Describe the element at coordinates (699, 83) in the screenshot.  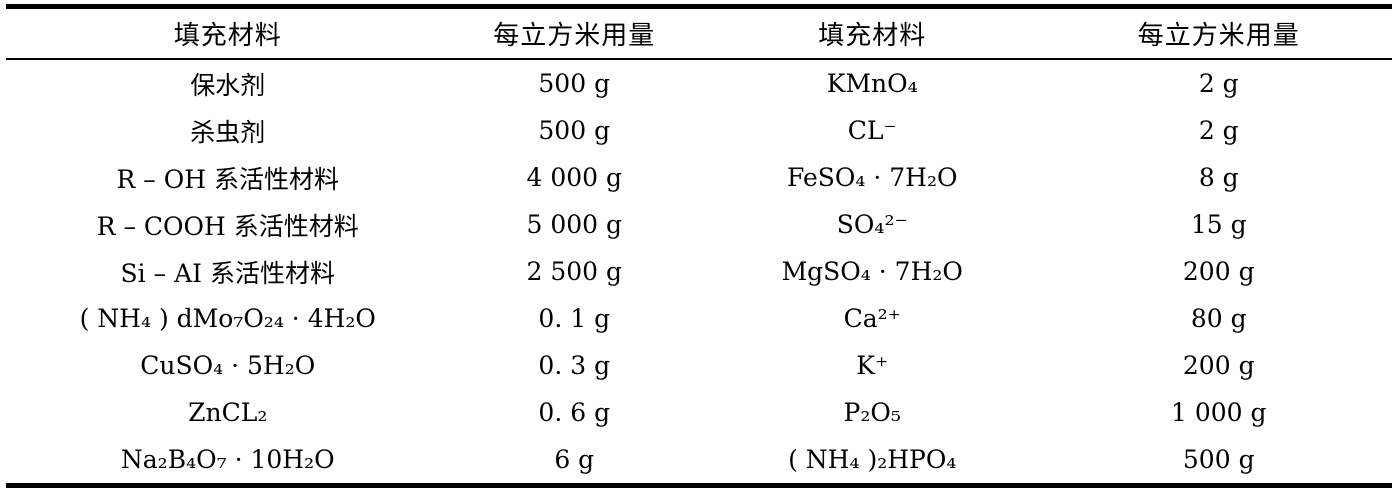
I see `table-row: 保水剂 500 g KMnO₄ 2 g` at that location.